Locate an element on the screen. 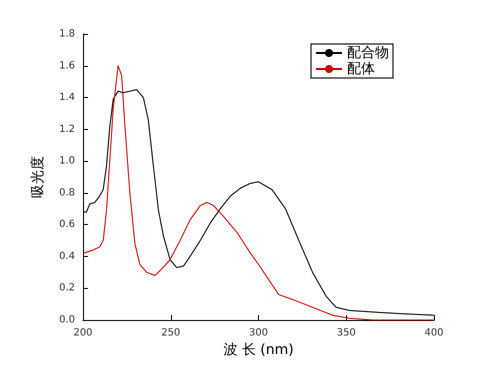 The height and width of the screenshot is (382, 483). y-tick-label: 1.2 is located at coordinates (67, 129).